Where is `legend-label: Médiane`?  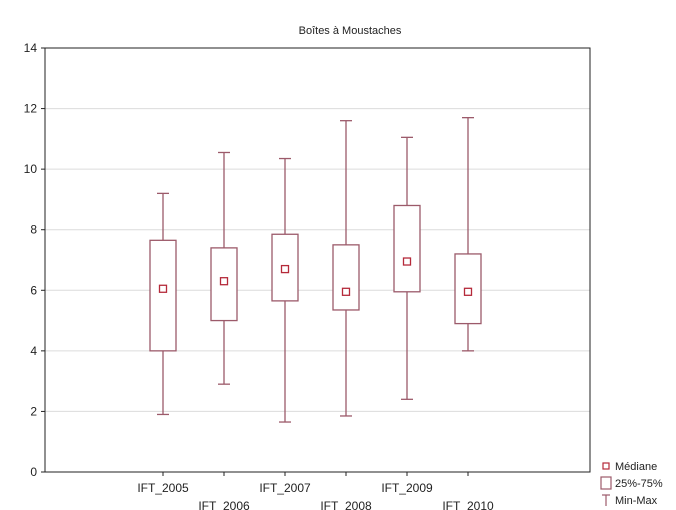 legend-label: Médiane is located at coordinates (636, 467).